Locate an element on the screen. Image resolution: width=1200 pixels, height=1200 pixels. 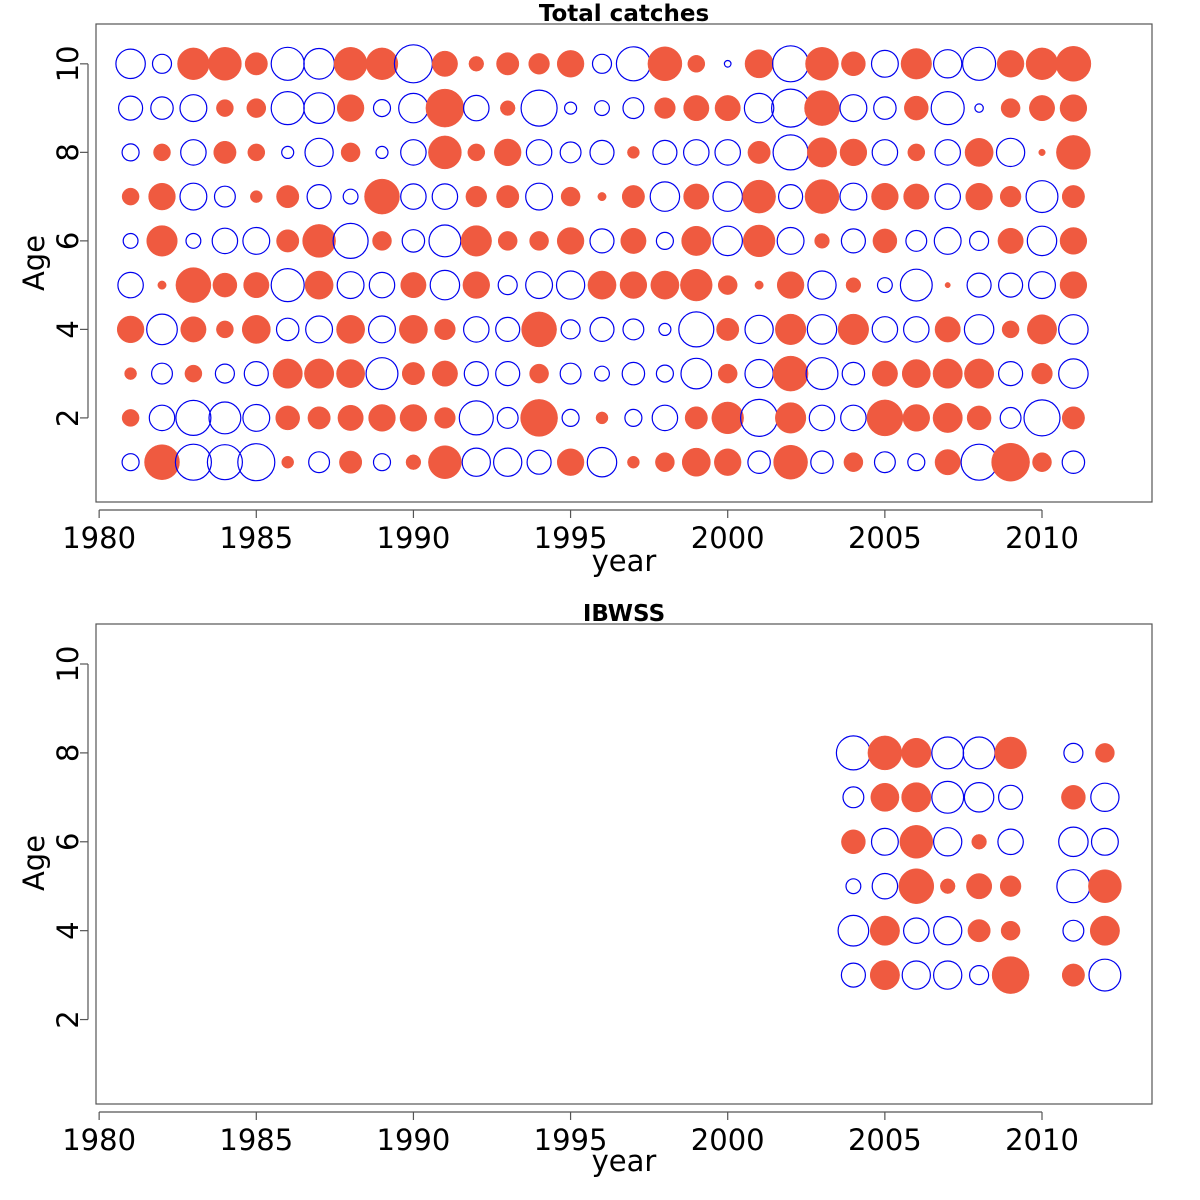
x-tick-label: 1980 is located at coordinates (99, 538).